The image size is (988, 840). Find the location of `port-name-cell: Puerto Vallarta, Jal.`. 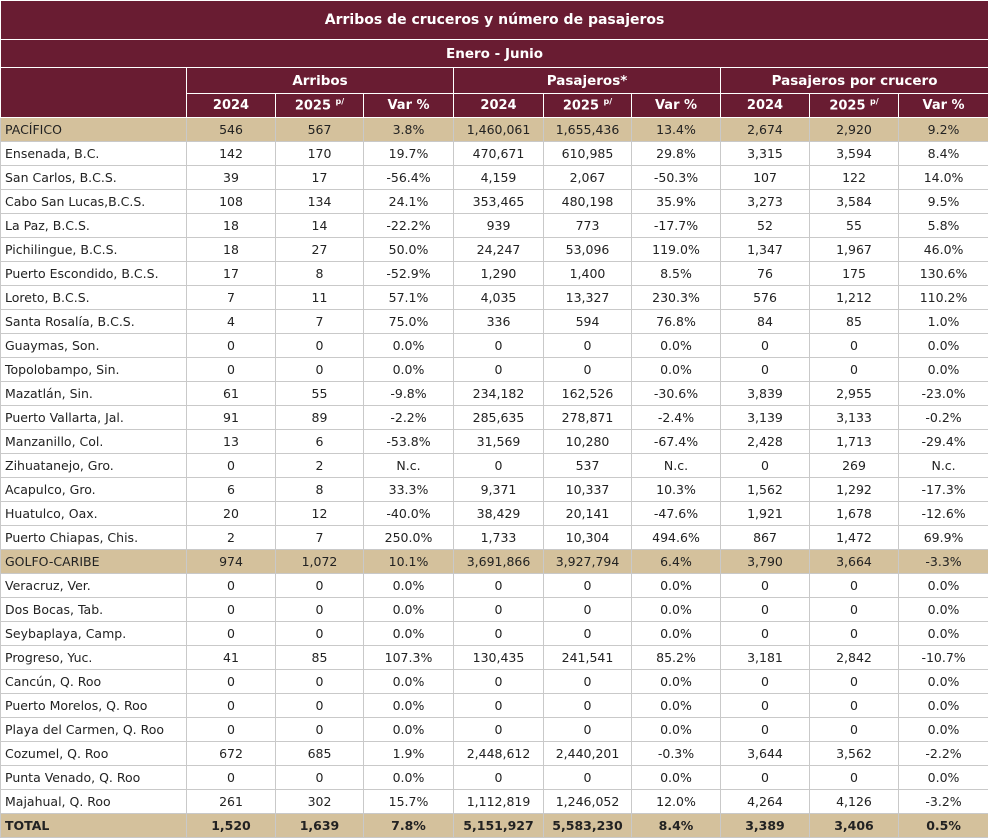

port-name-cell: Puerto Vallarta, Jal. is located at coordinates (93, 417).